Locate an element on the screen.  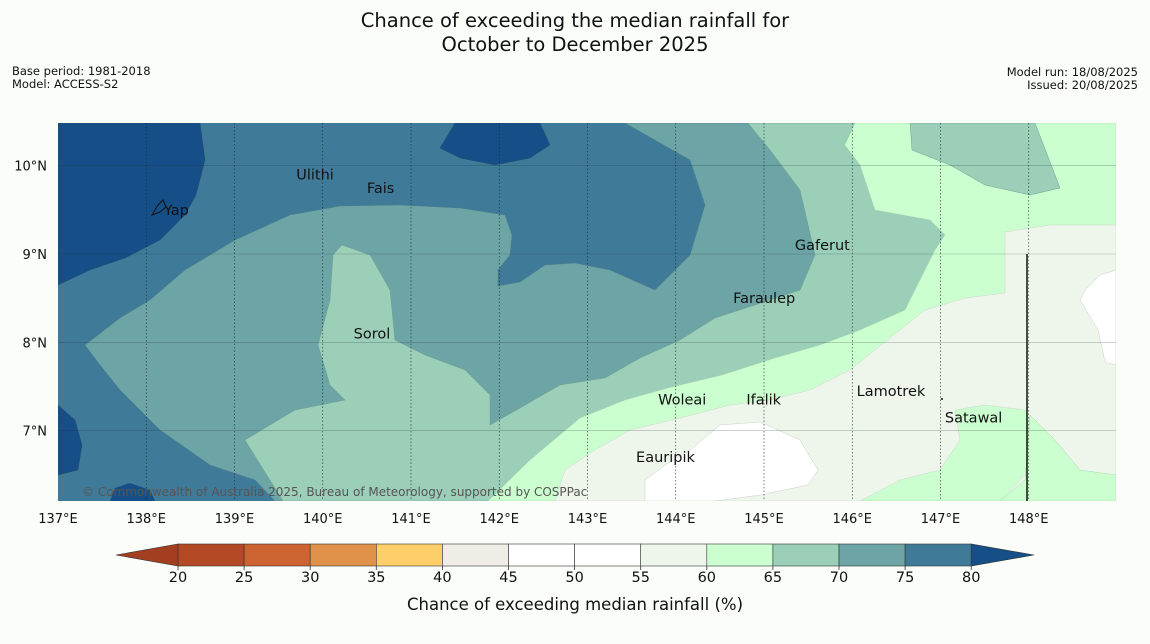
colorbar-label: Chance of exceeding median rainfall (%) is located at coordinates (575, 604).